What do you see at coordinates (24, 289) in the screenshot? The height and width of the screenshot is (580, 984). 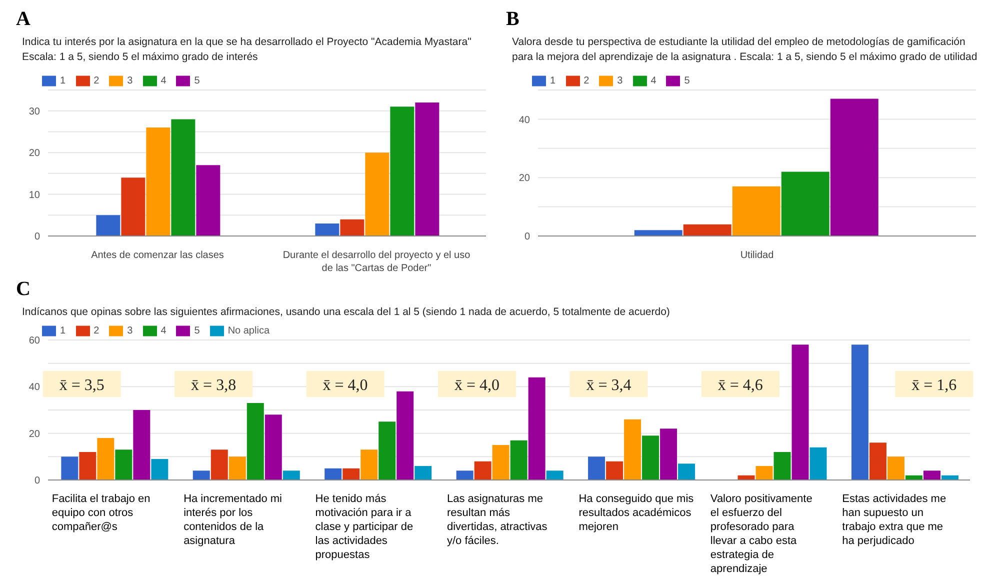 I see `text: C` at bounding box center [24, 289].